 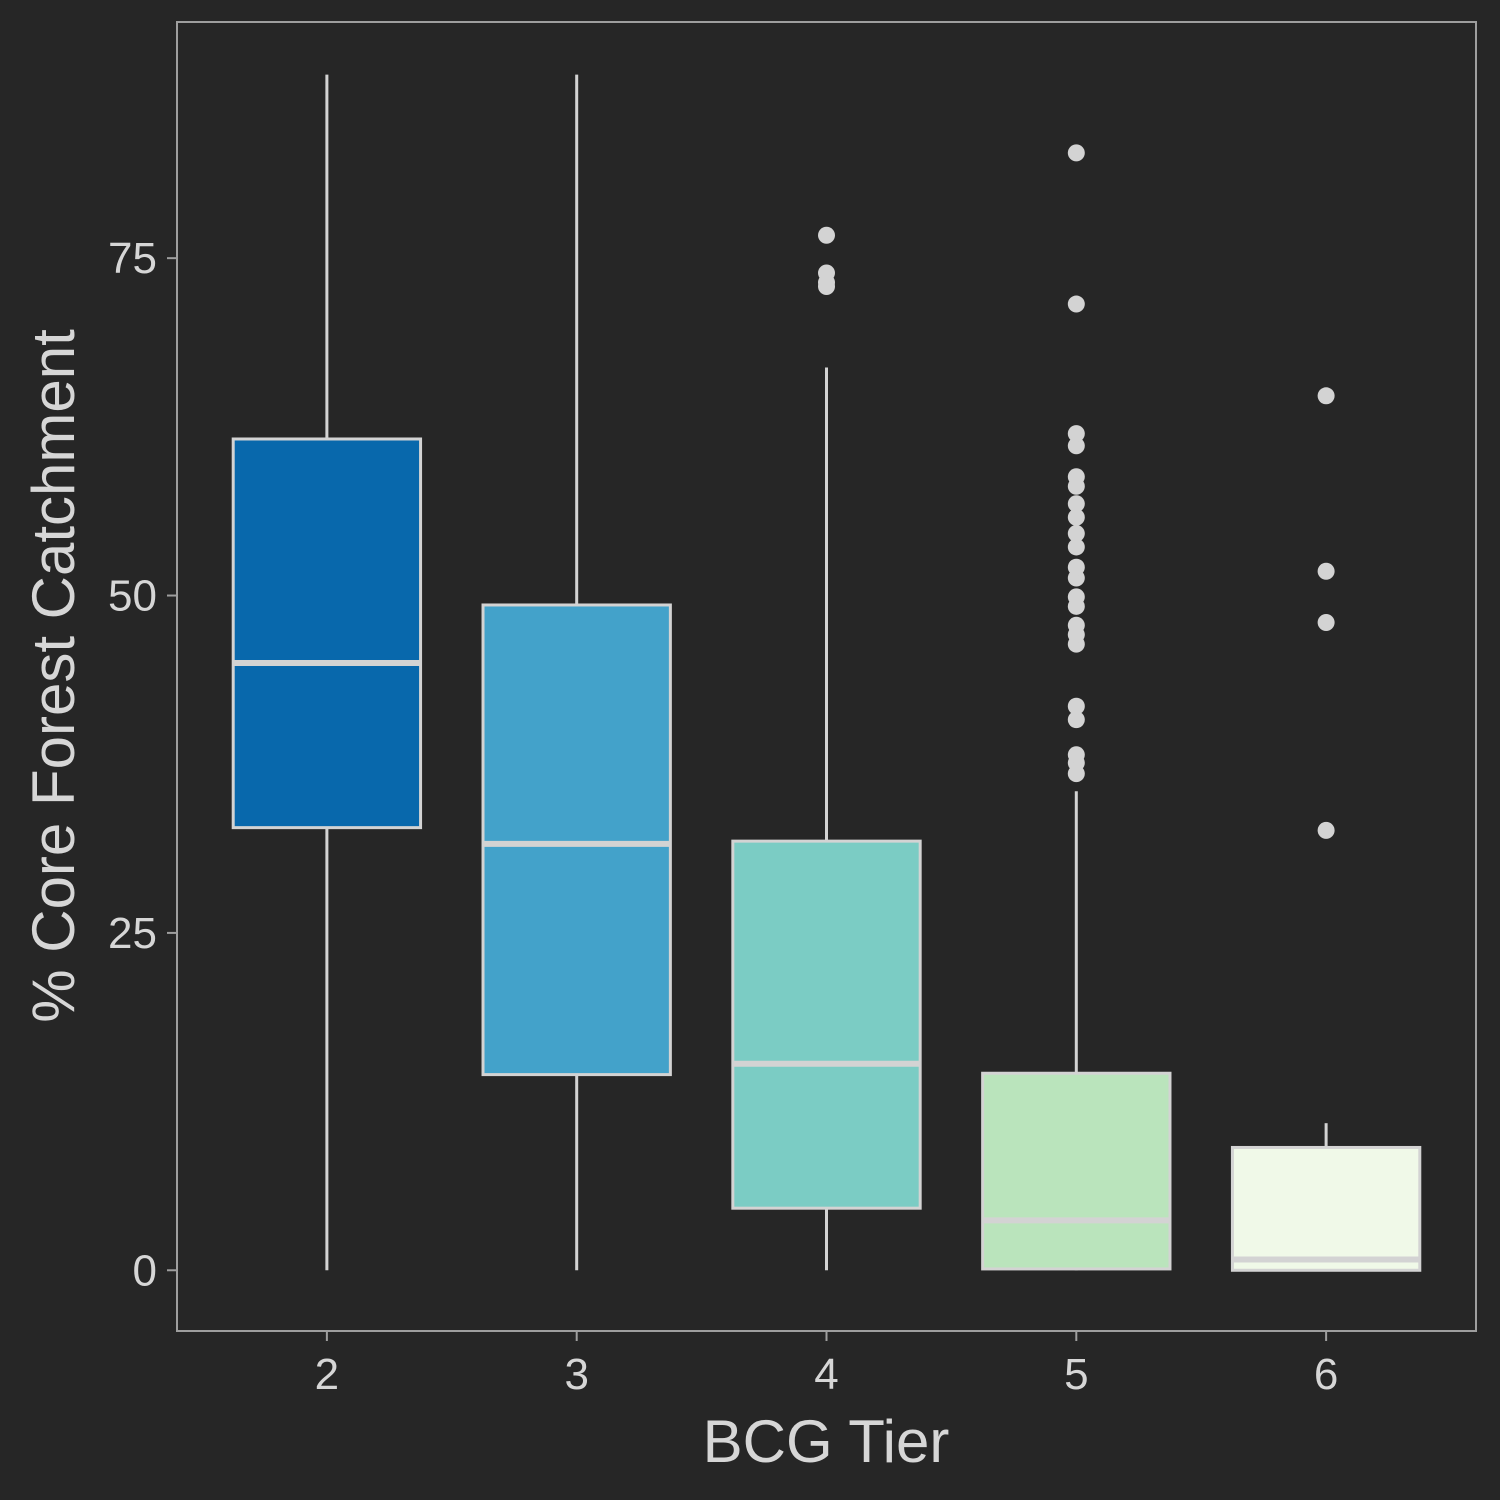 What do you see at coordinates (145, 1270) in the screenshot?
I see `y-tick-label: 0` at bounding box center [145, 1270].